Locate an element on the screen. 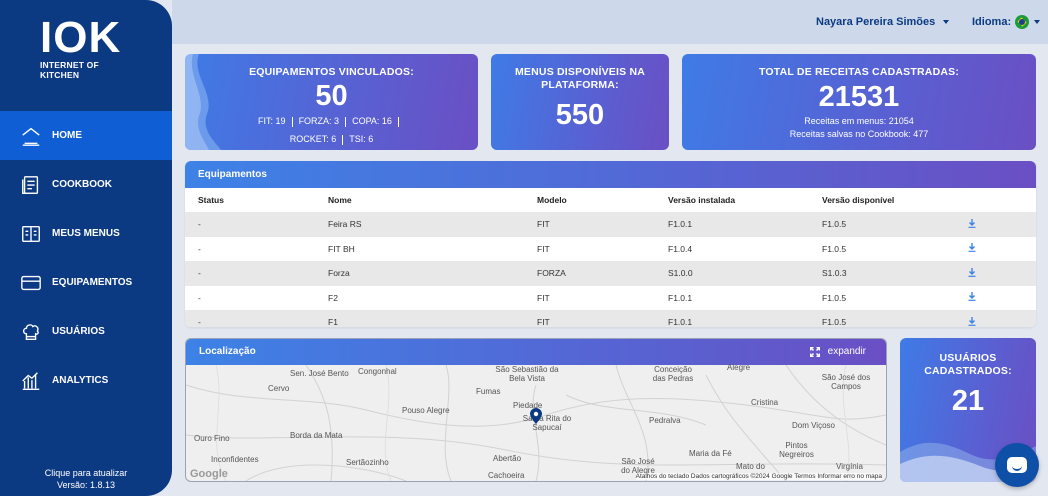 The height and width of the screenshot is (496, 1048). chevron-down-icon is located at coordinates (1037, 22).